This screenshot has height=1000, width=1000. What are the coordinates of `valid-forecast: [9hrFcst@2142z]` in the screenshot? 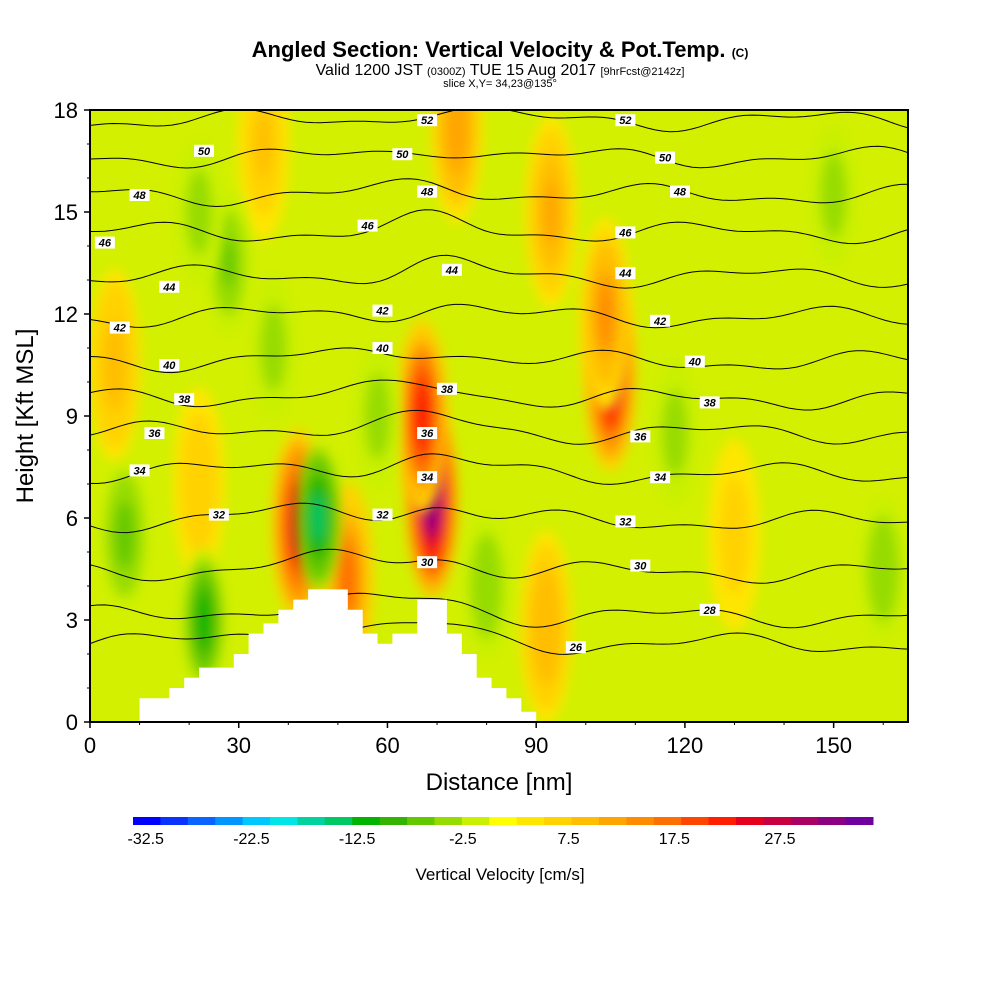 It's located at (642, 72).